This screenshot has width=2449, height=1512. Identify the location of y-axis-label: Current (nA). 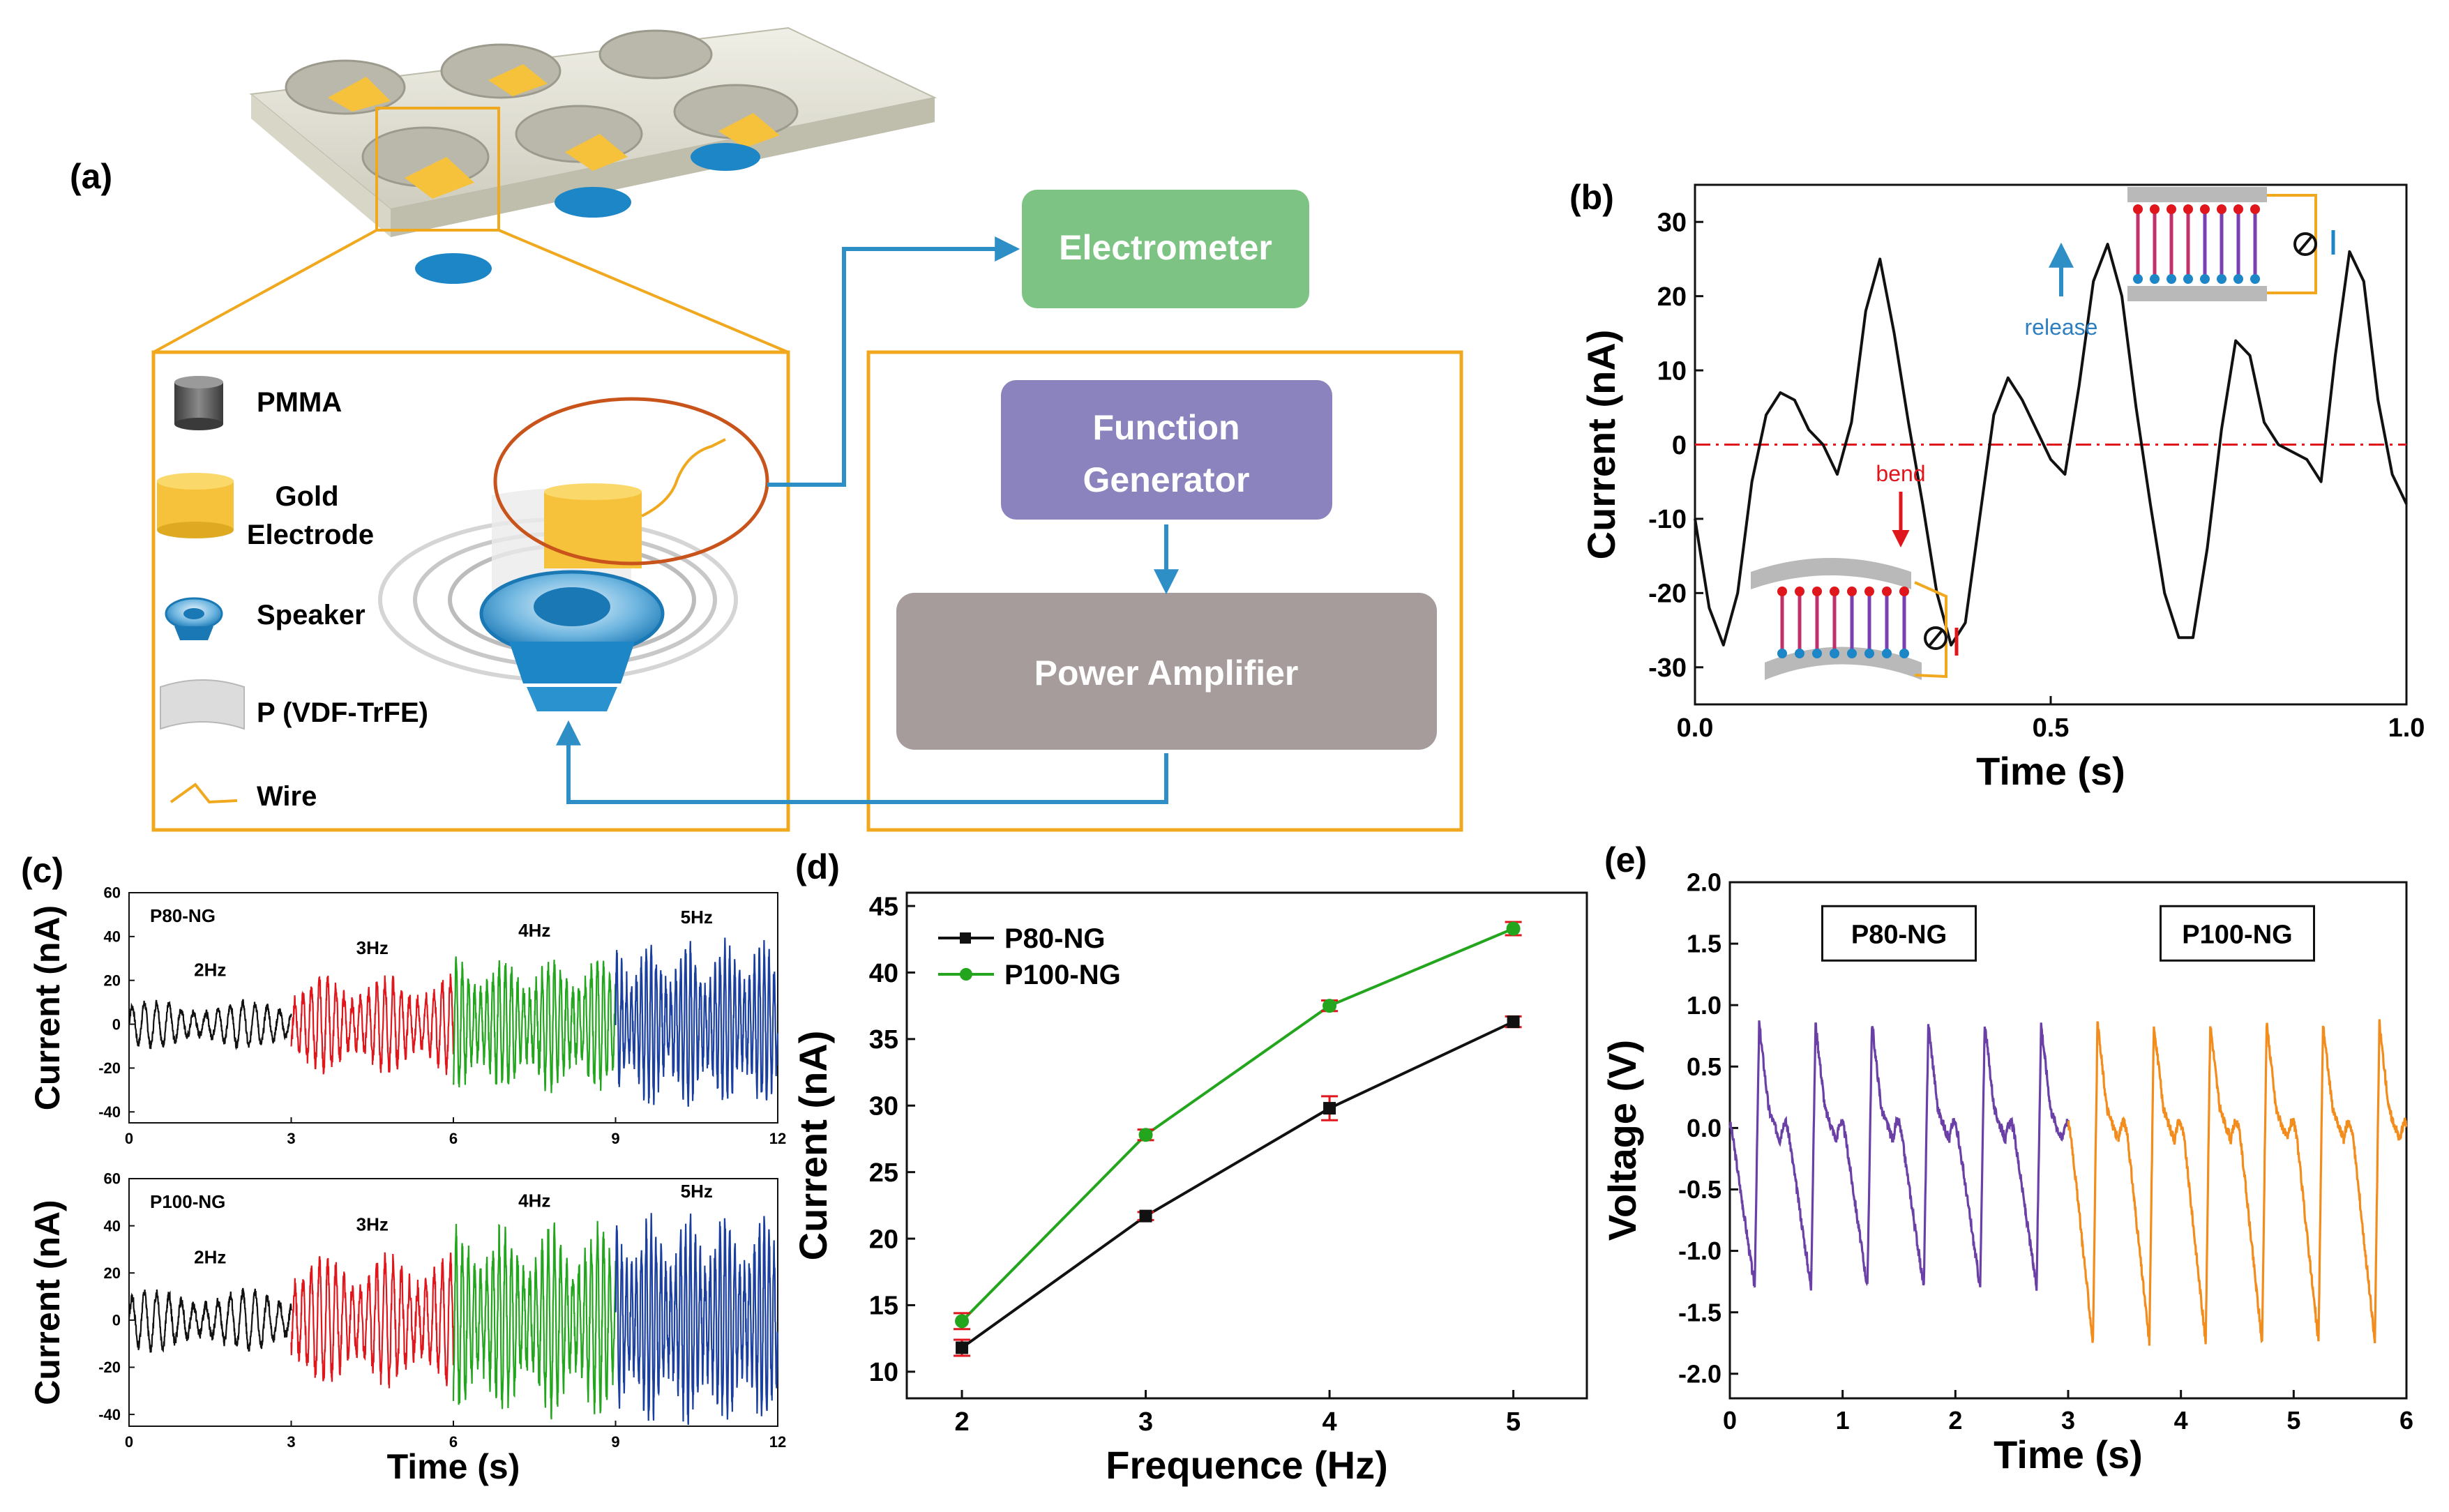
(47, 1302).